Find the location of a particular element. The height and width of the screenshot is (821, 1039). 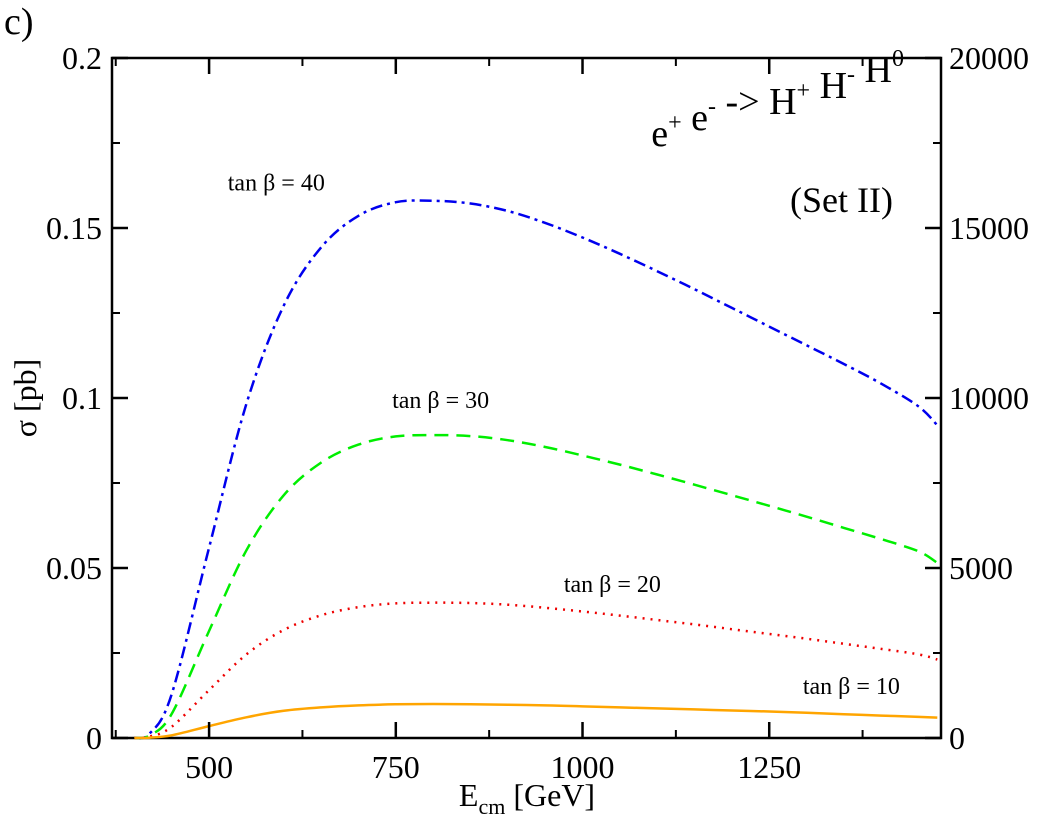

y2-tick-label: 15000 is located at coordinates (989, 228).